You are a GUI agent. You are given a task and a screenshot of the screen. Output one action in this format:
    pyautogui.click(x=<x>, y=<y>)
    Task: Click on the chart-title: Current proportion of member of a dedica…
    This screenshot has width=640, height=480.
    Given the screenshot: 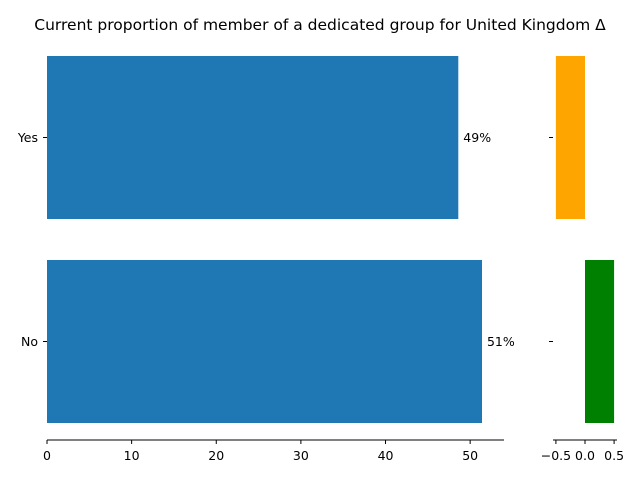 What is the action you would take?
    pyautogui.click(x=320, y=25)
    